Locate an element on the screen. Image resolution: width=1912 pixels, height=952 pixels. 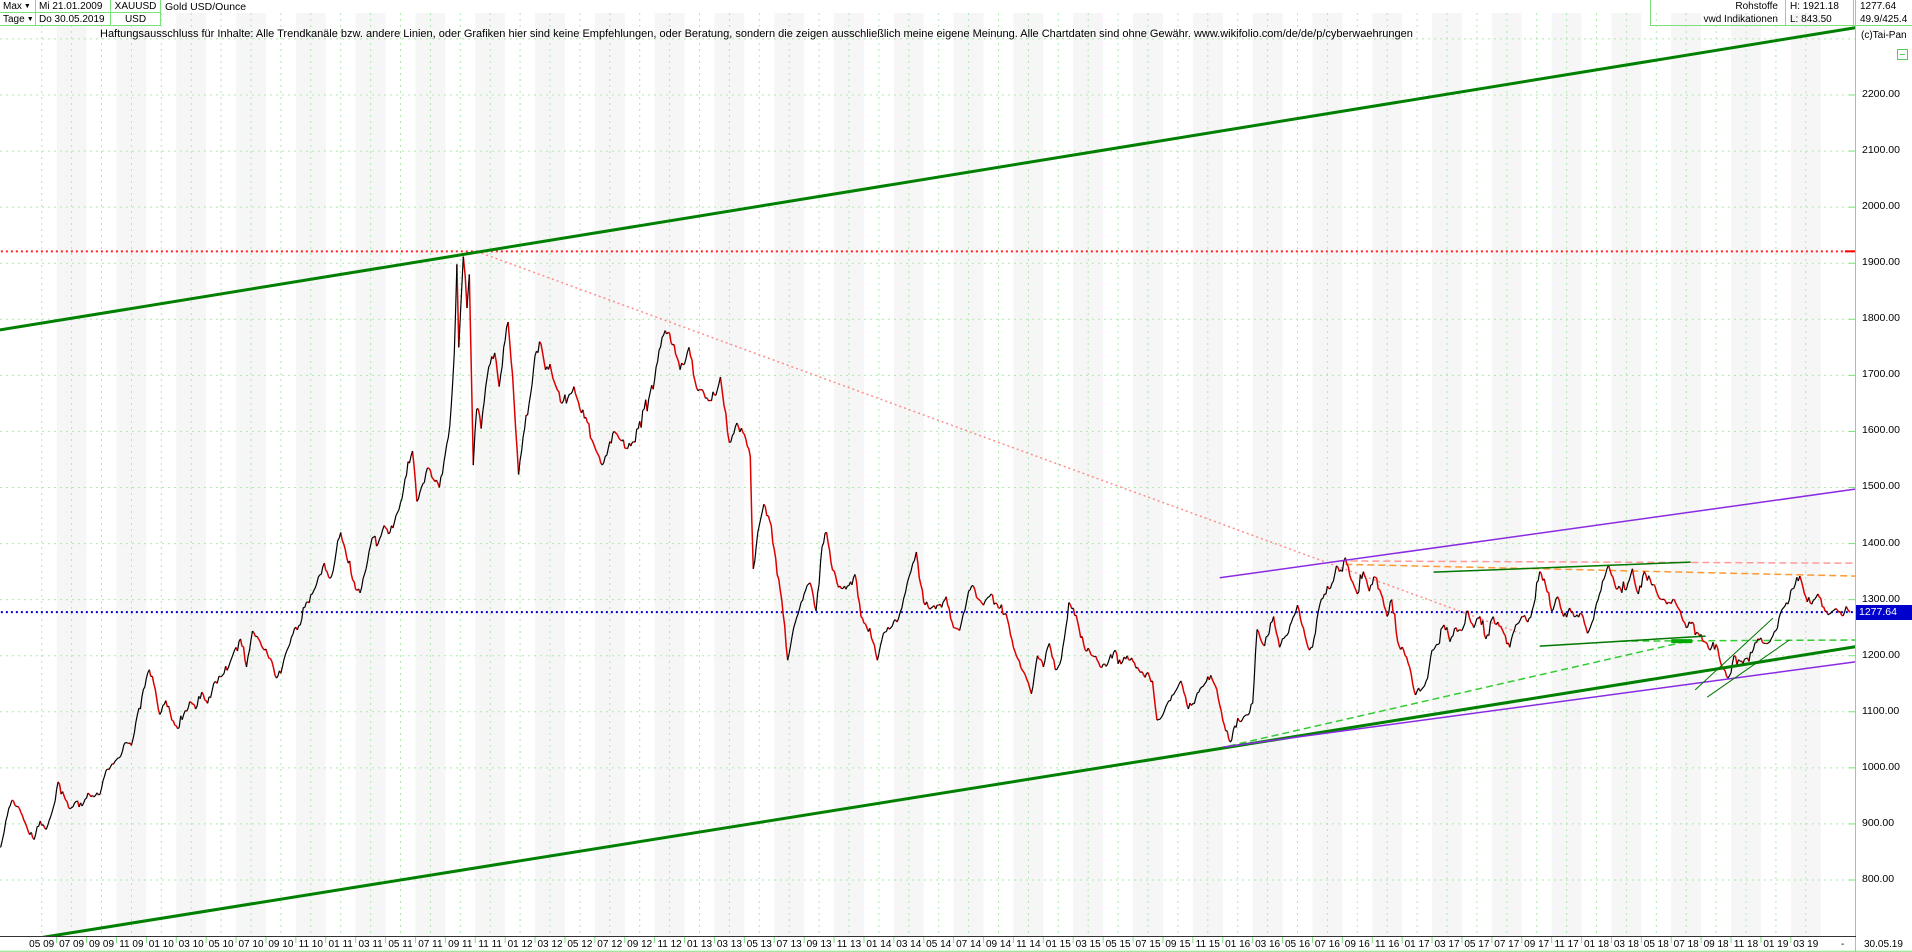
collapse-icon is located at coordinates (1902, 54).